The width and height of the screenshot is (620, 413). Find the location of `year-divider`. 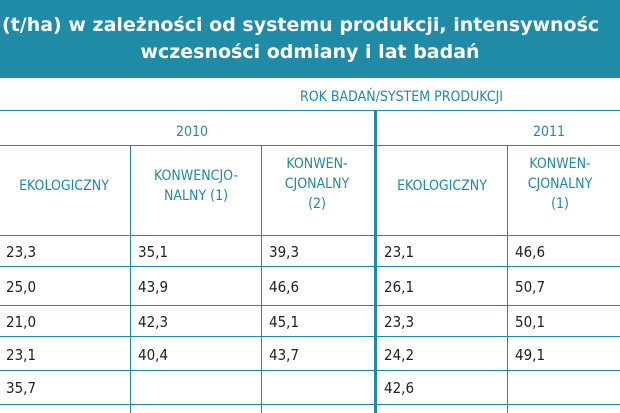

year-divider is located at coordinates (375, 261).